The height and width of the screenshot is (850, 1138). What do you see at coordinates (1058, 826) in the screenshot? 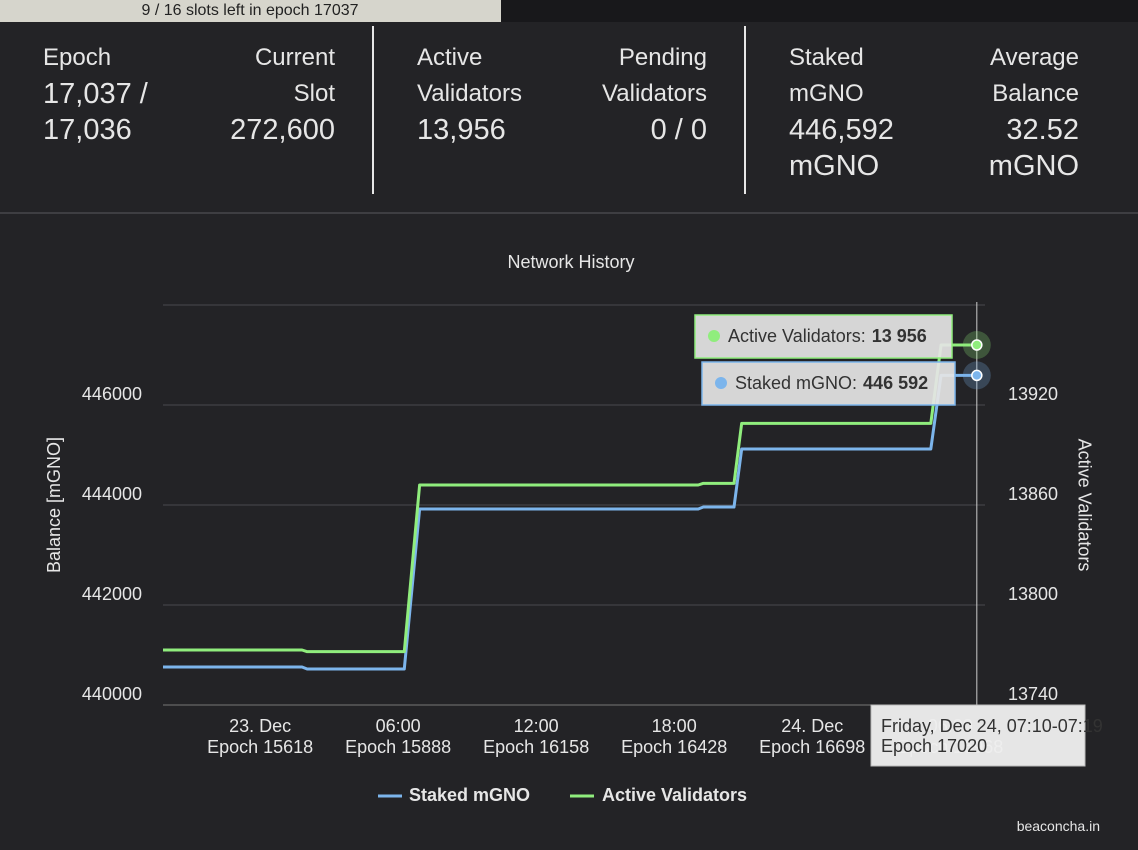
I see `footer: beaconcha.in` at bounding box center [1058, 826].